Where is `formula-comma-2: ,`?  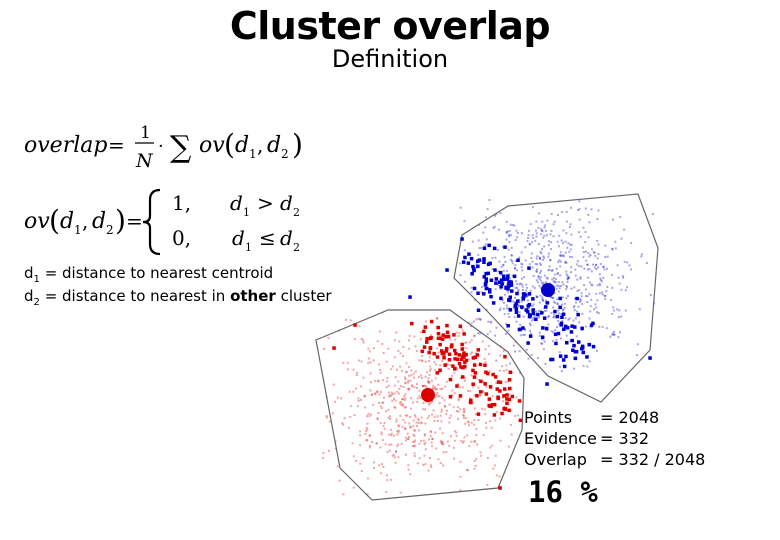 formula-comma-2: , is located at coordinates (85, 221).